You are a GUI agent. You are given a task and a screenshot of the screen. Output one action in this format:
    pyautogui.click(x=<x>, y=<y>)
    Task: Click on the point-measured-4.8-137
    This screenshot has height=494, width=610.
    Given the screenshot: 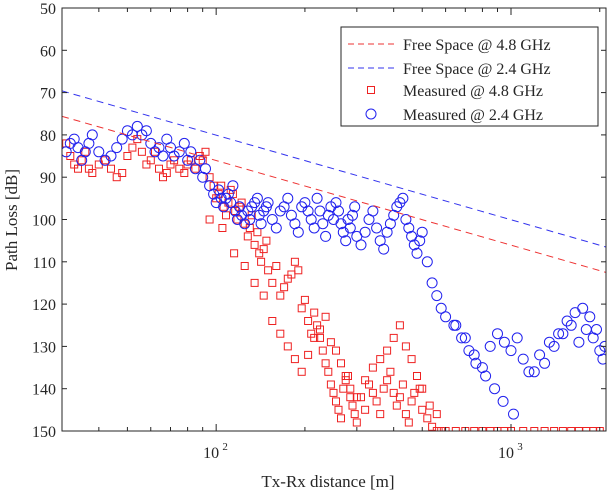 What is the action you would take?
    pyautogui.click(x=272, y=321)
    